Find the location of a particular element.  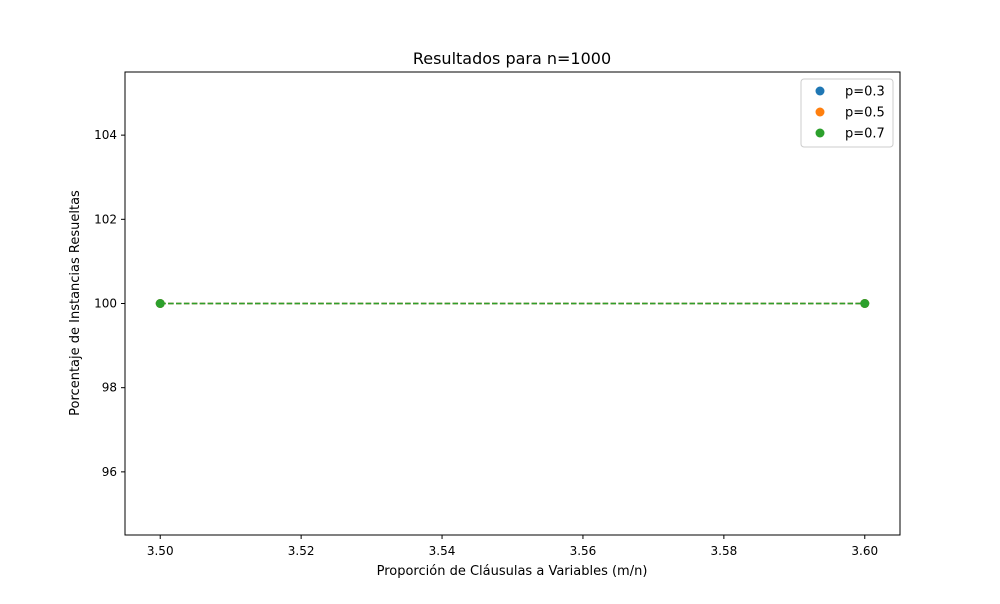

y-tick-label: 100 is located at coordinates (105, 304).